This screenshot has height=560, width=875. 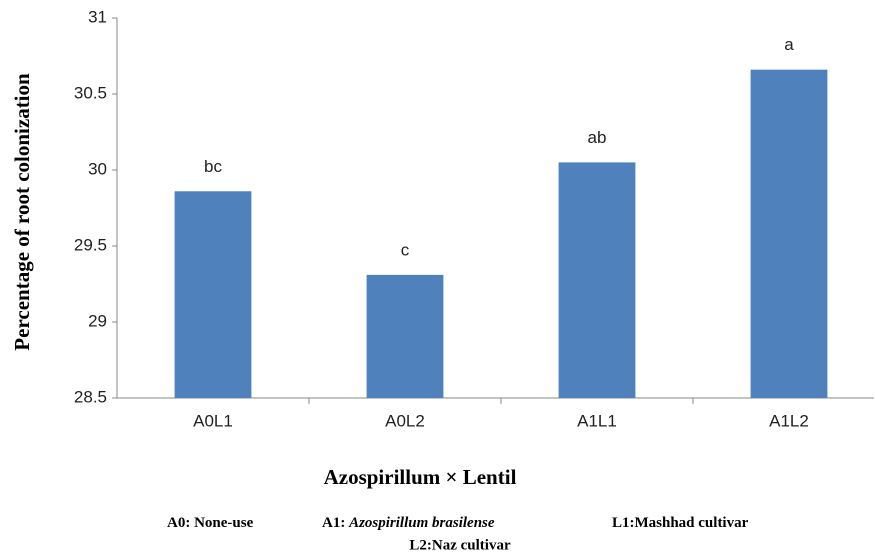 I want to click on y-tick-label: 30.5, so click(x=90, y=92).